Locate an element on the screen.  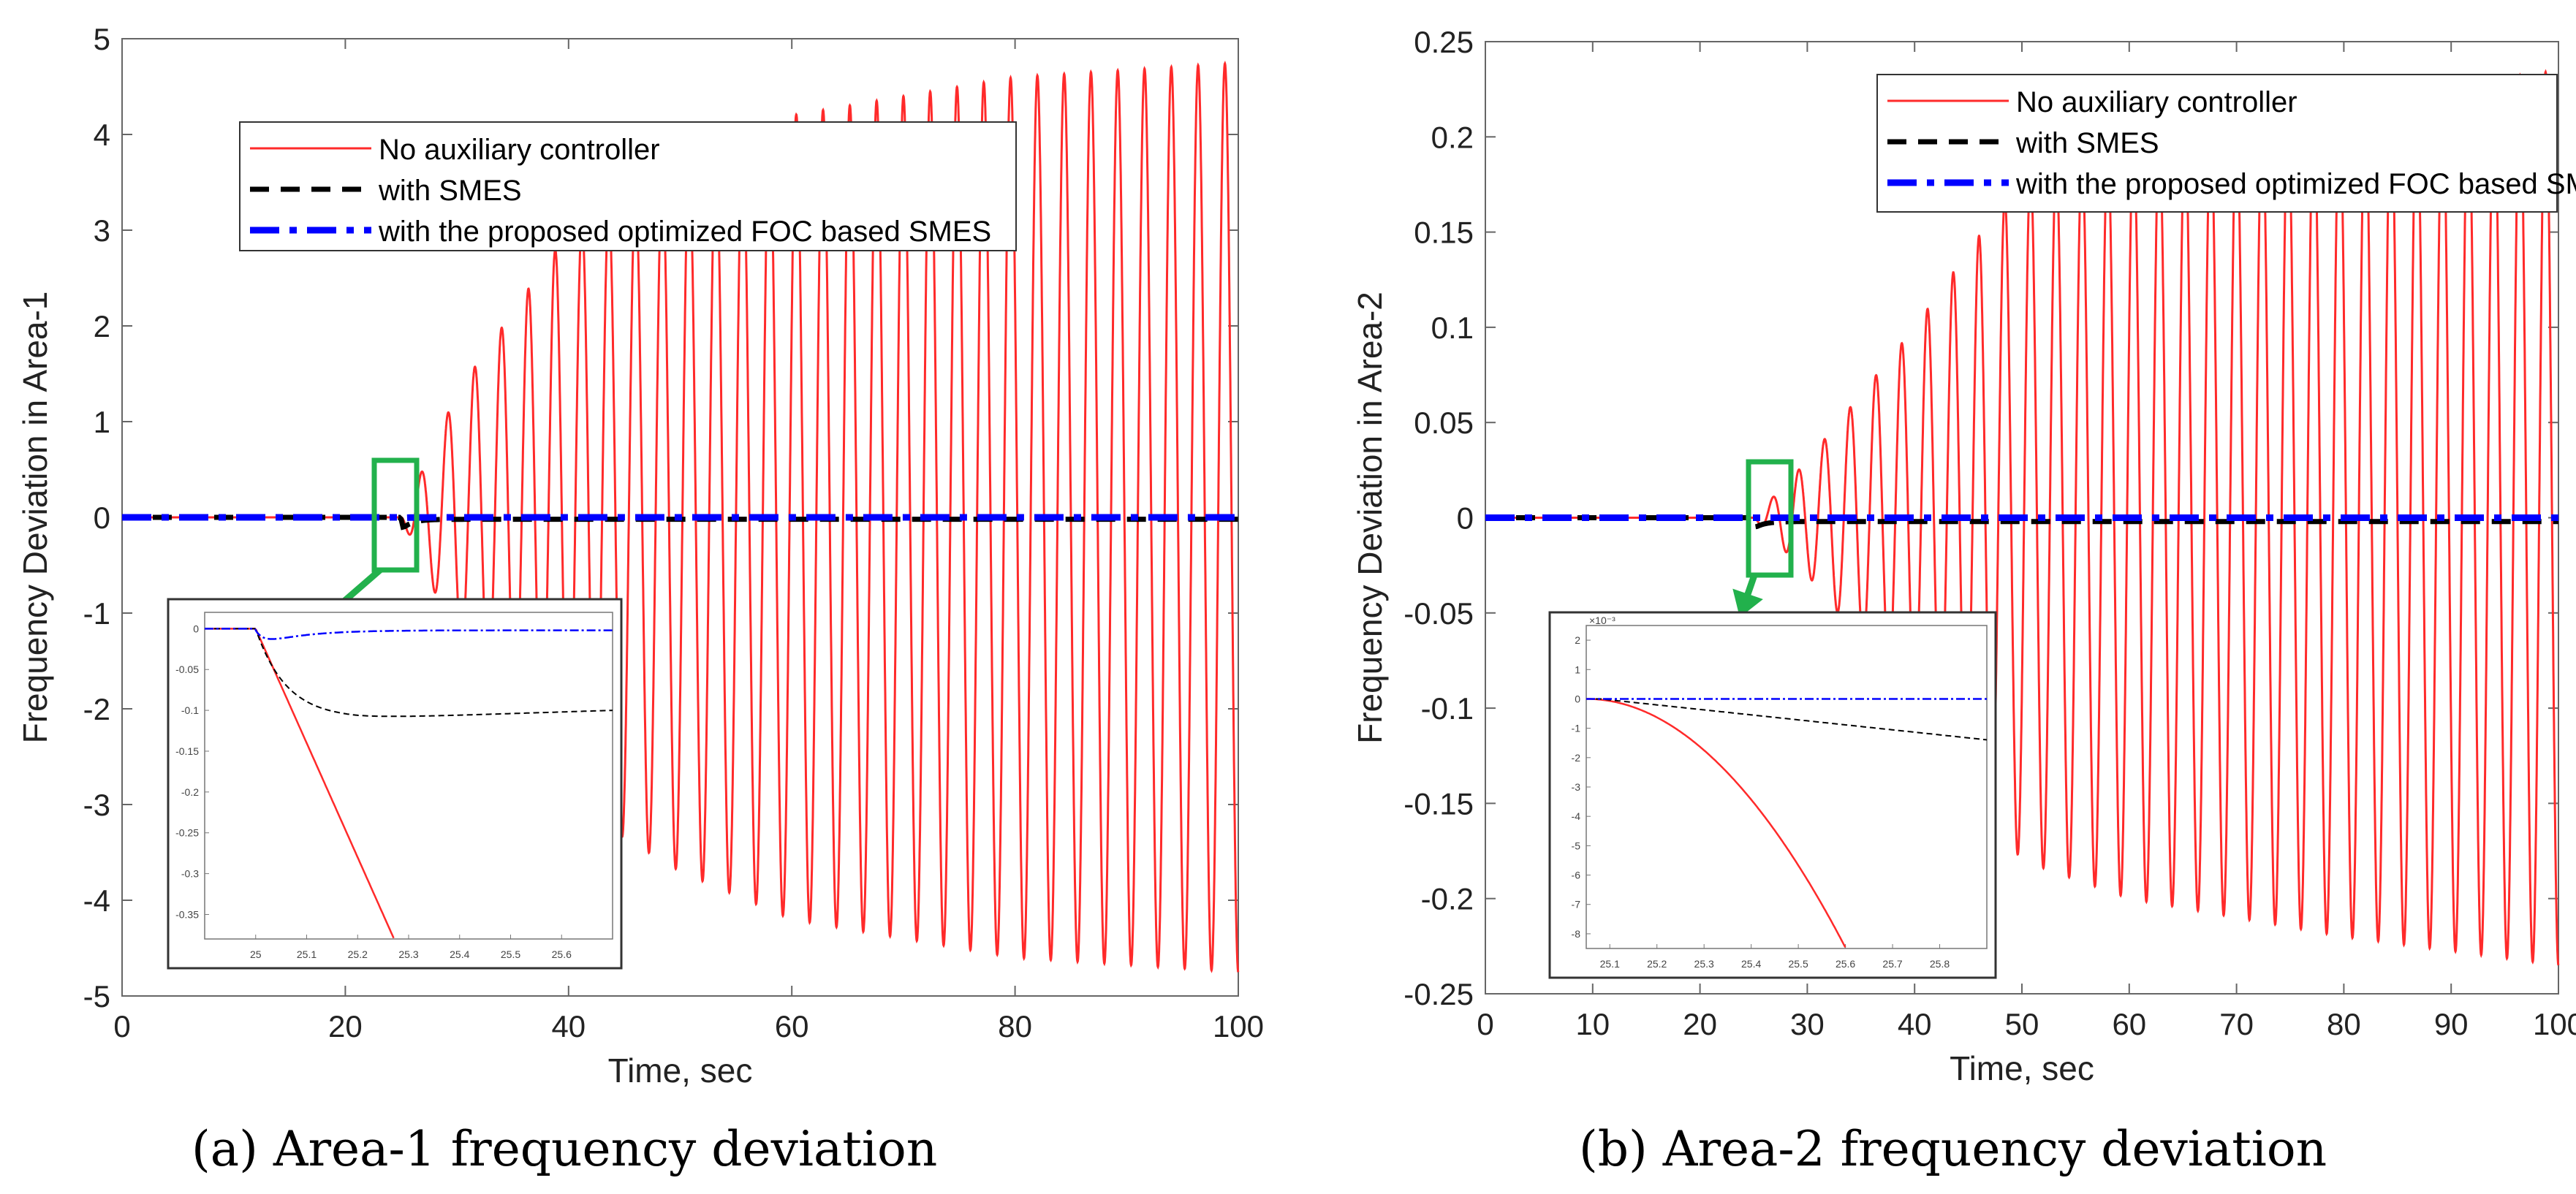
y-tick-label: 3 is located at coordinates (102, 230).